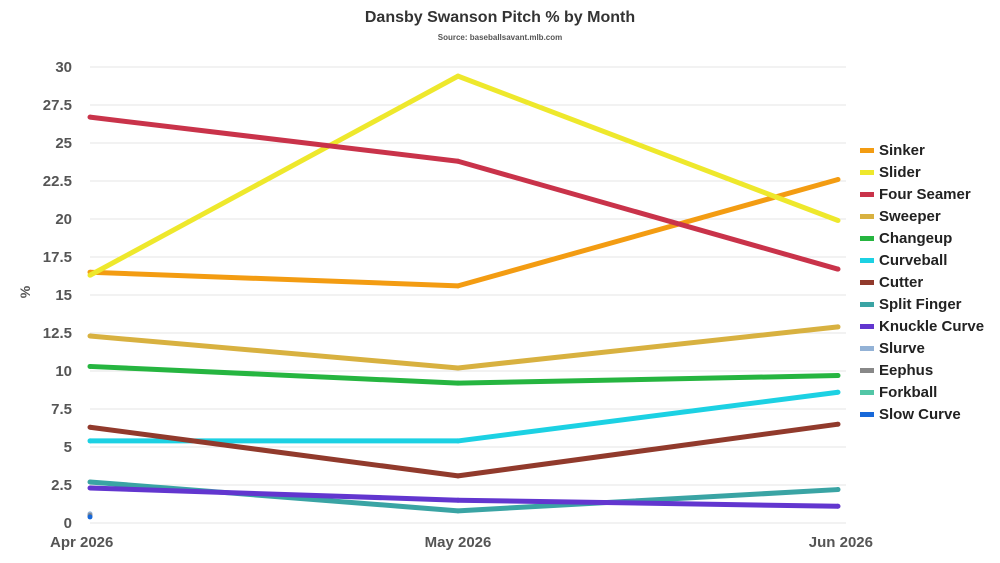 This screenshot has width=1000, height=563. I want to click on x-axis-ticks: Apr 2026 May 2026 Jun 2026, so click(461, 542).